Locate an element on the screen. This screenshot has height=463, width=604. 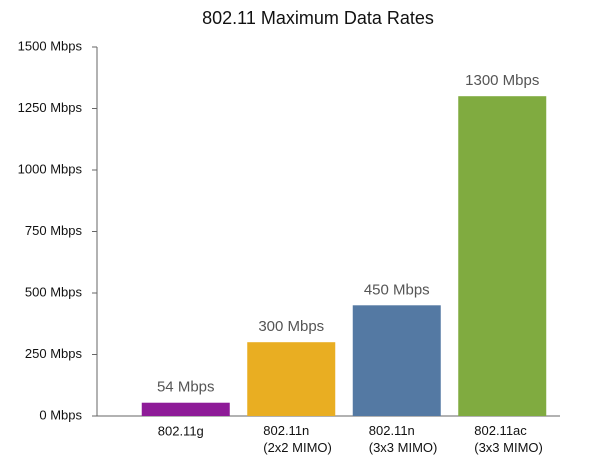
y-tick-label: 1000 Mbps is located at coordinates (50, 168).